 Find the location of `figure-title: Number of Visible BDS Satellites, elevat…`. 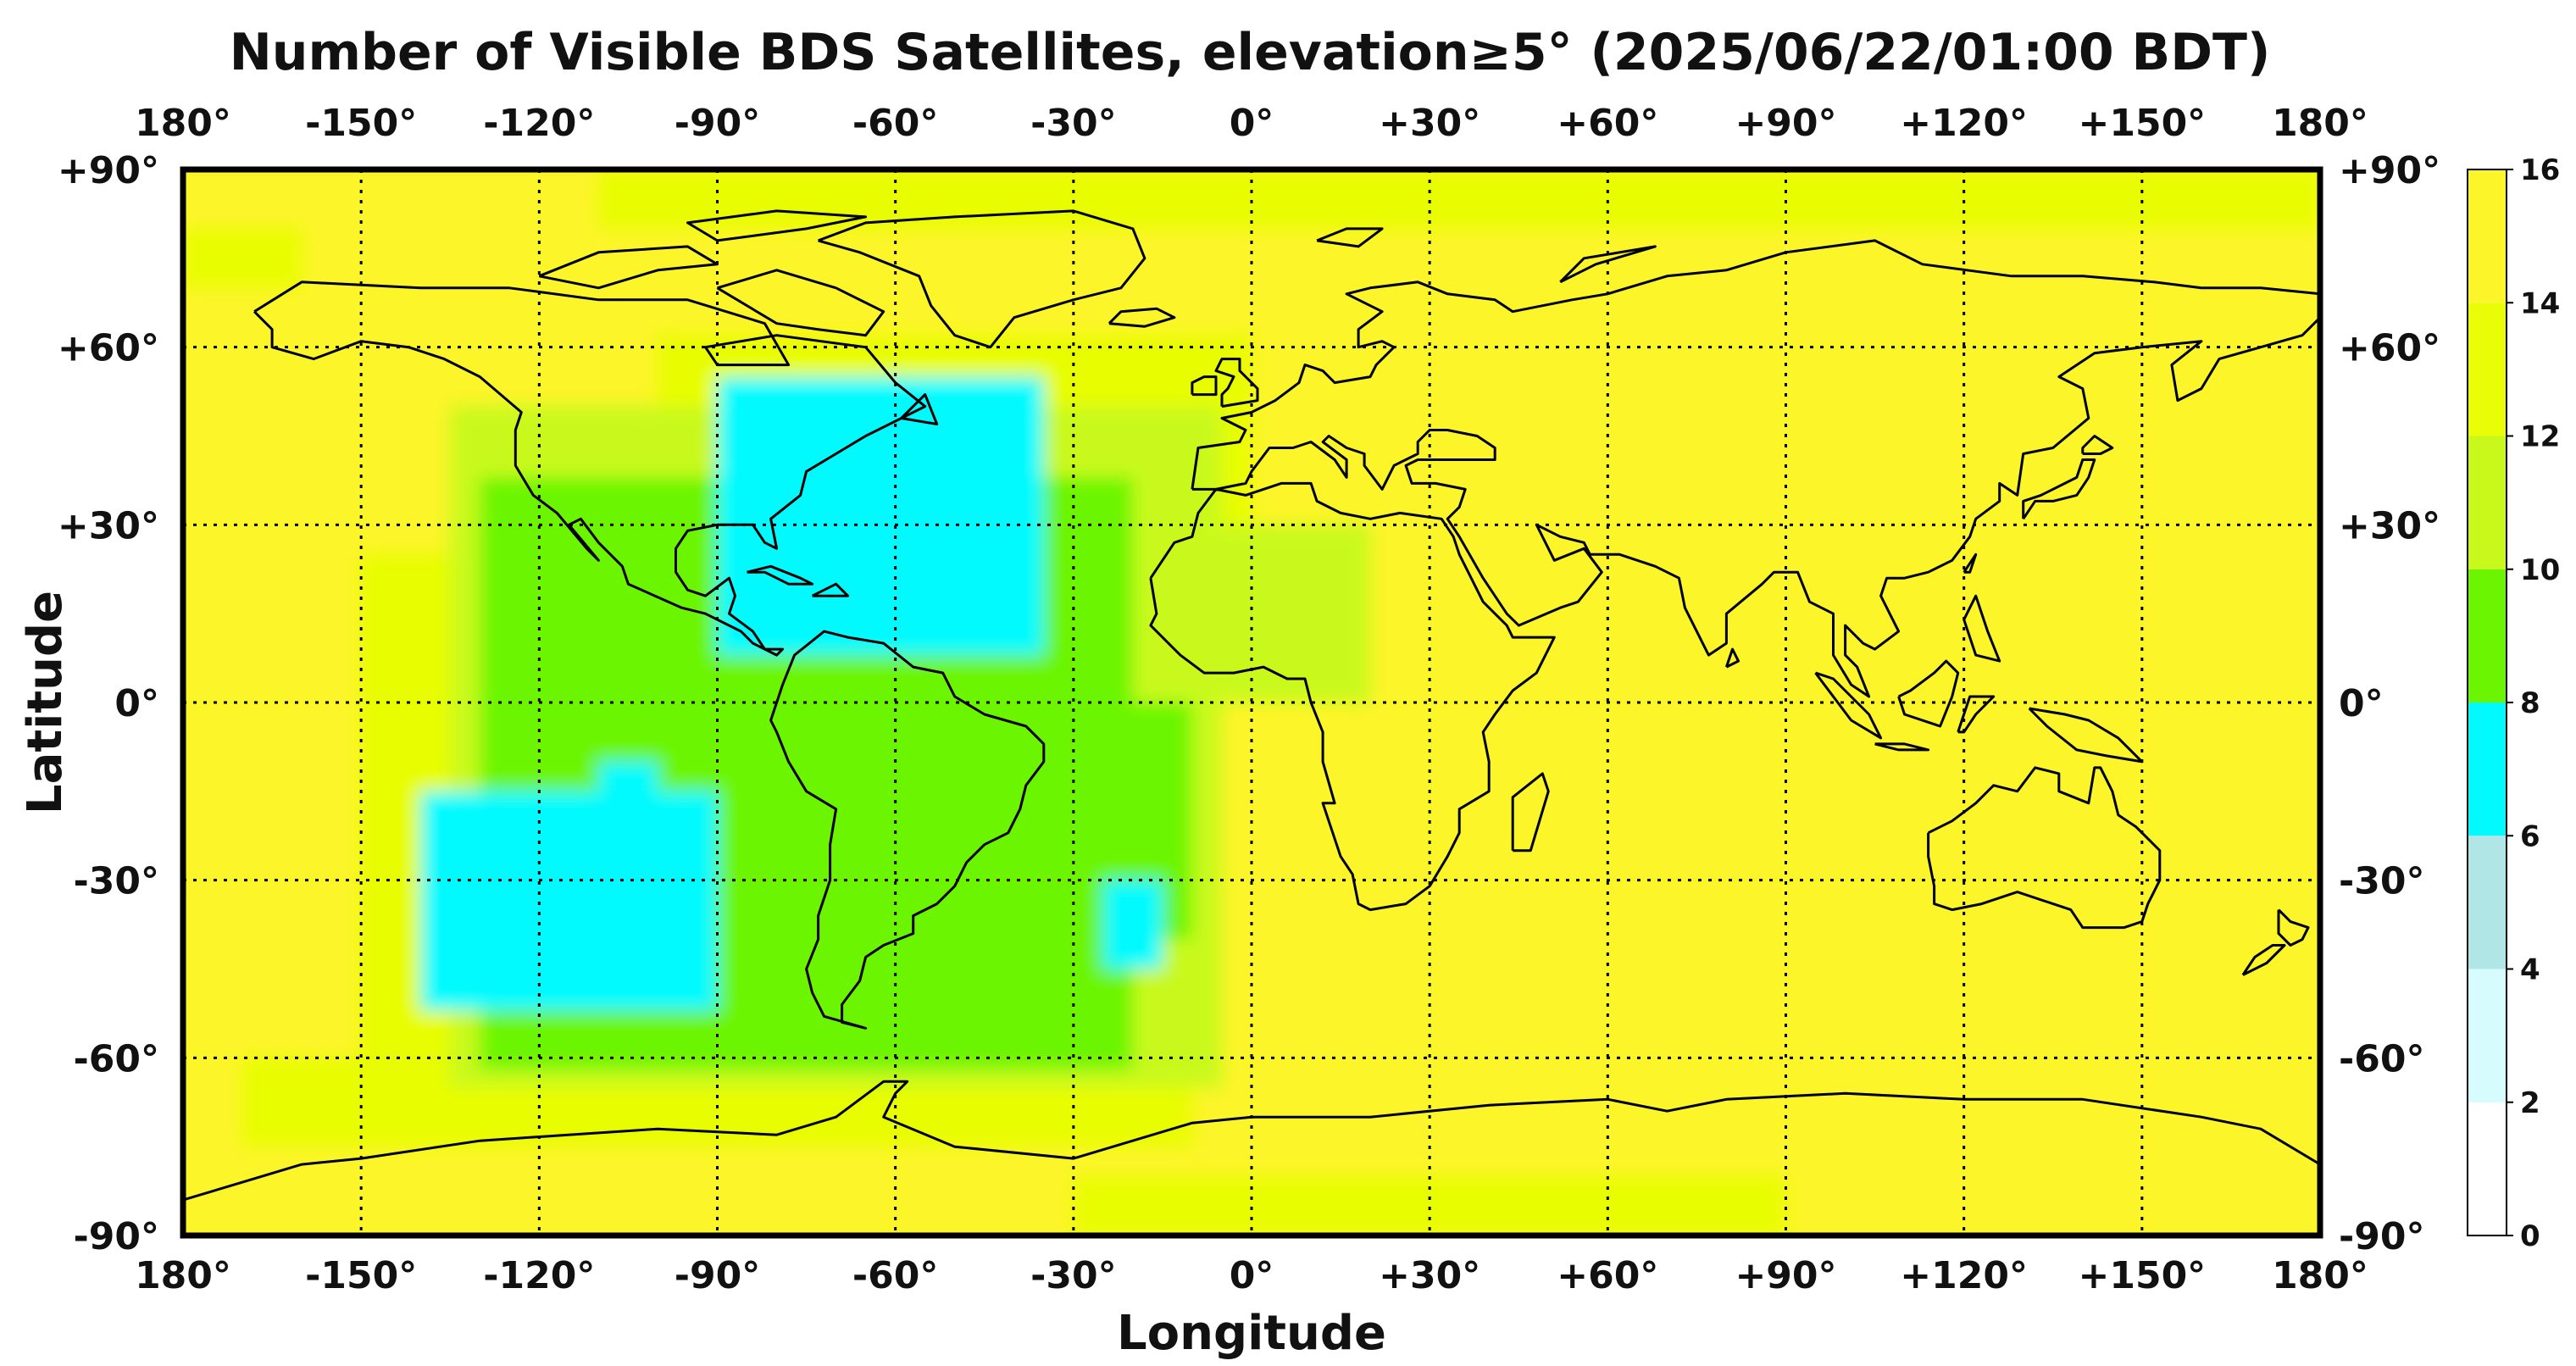

figure-title: Number of Visible BDS Satellites, elevat… is located at coordinates (1250, 52).